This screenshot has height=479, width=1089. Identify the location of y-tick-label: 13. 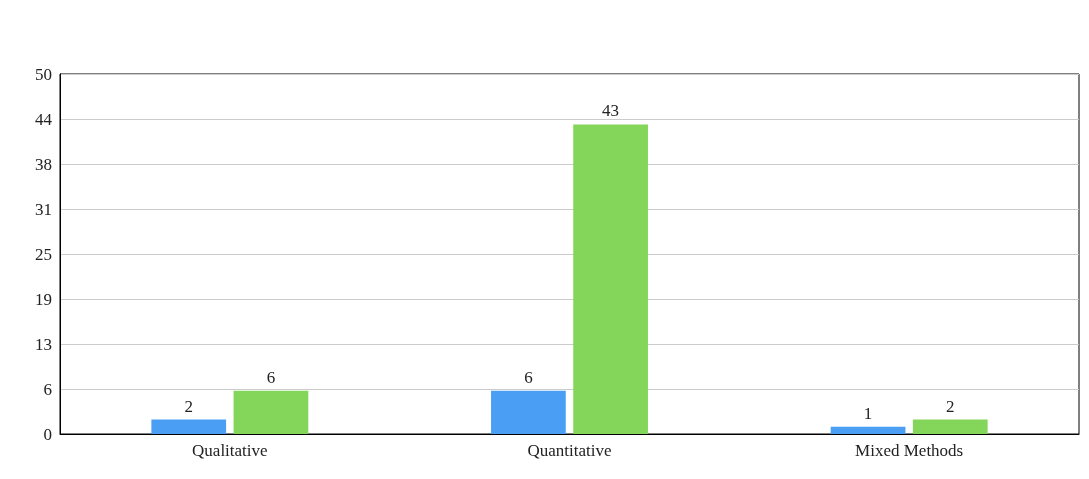
(43, 344).